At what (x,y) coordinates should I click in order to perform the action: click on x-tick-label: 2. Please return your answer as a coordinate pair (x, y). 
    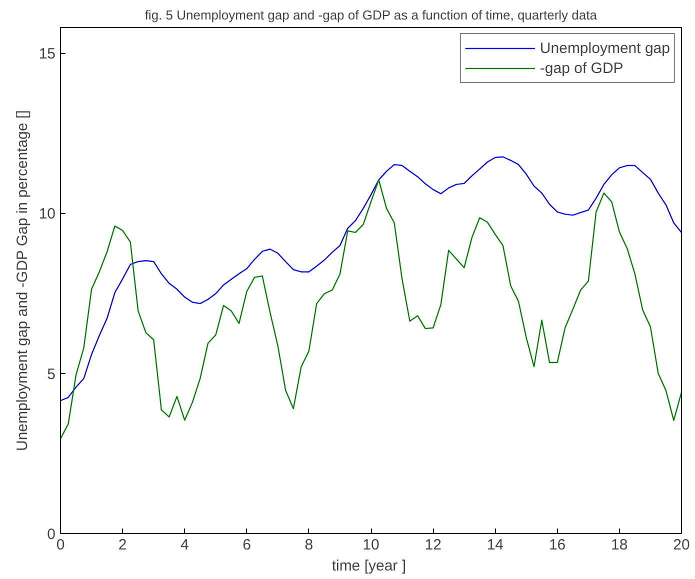
    Looking at the image, I should click on (122, 545).